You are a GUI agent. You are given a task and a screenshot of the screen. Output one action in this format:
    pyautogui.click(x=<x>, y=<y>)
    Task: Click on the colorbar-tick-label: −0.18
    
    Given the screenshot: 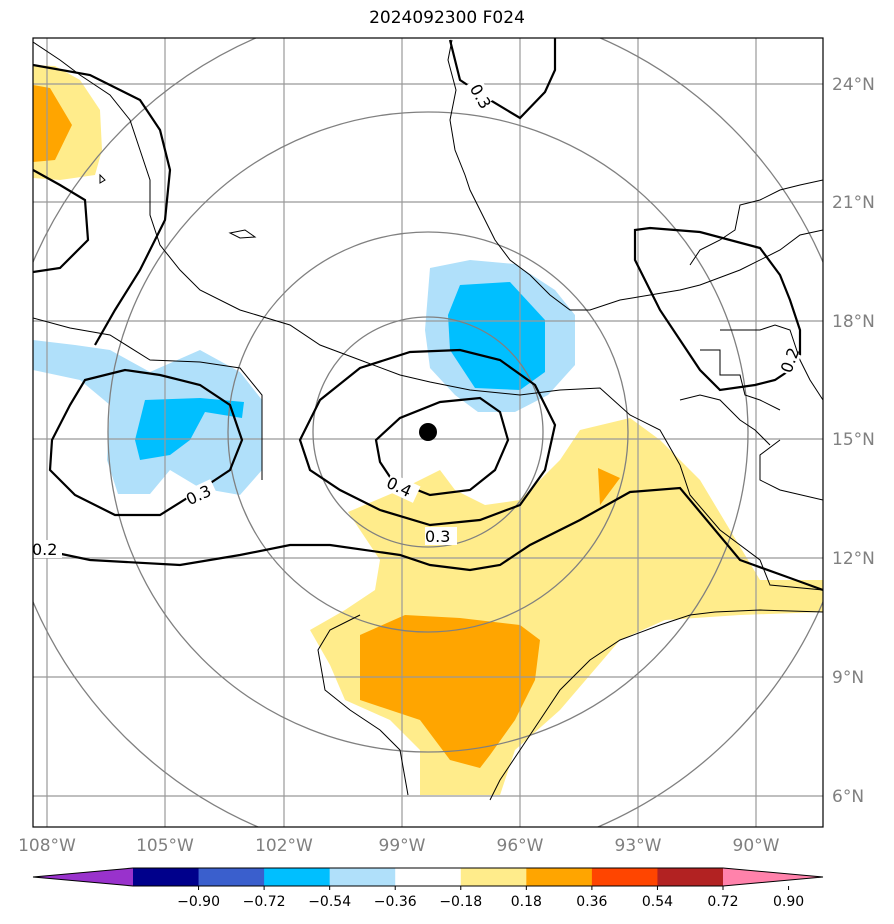 What is the action you would take?
    pyautogui.click(x=460, y=902)
    